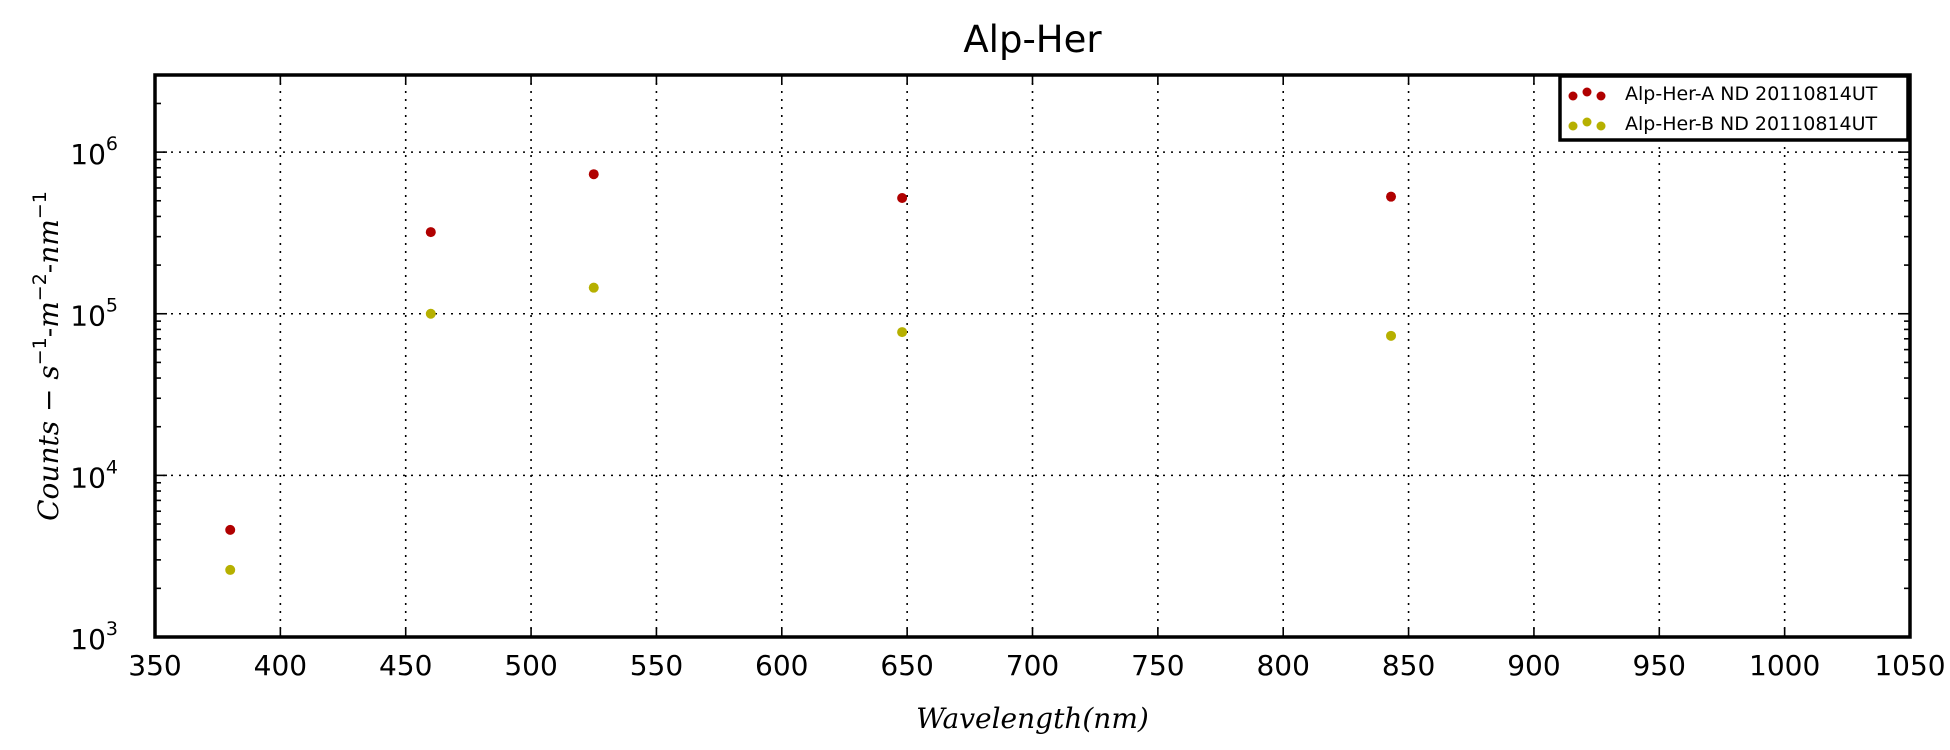  What do you see at coordinates (40, 351) in the screenshot?
I see `y-label-s-exp: −1` at bounding box center [40, 351].